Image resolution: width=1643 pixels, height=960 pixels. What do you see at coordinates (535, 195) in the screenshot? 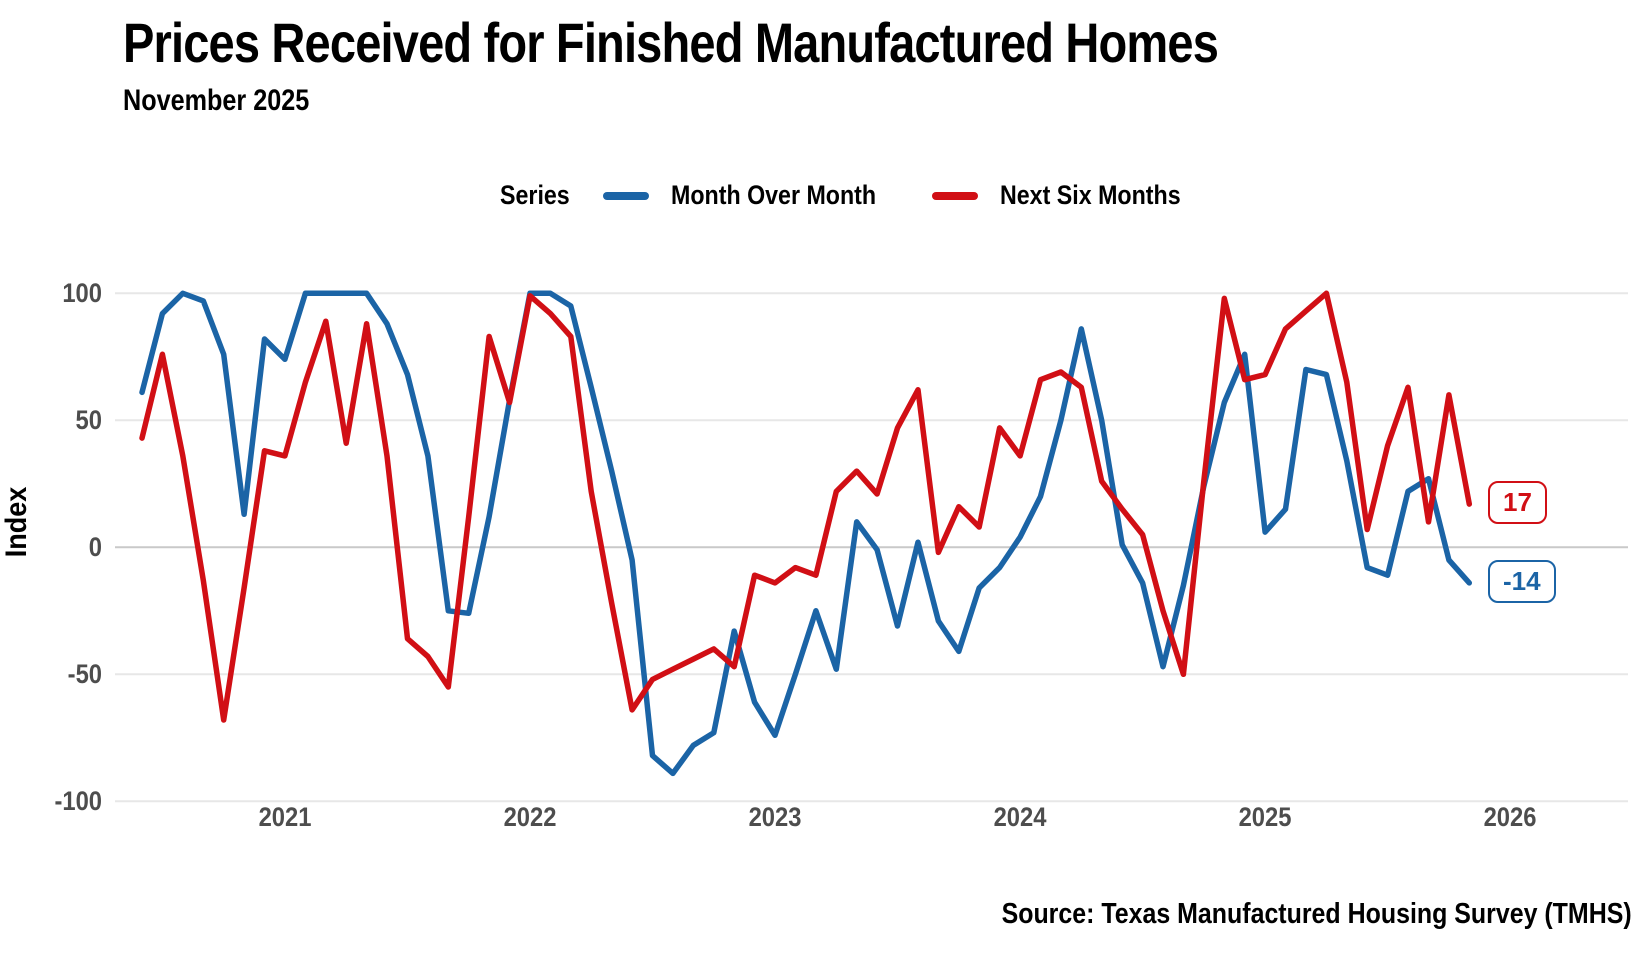
I see `legend-title: Series` at bounding box center [535, 195].